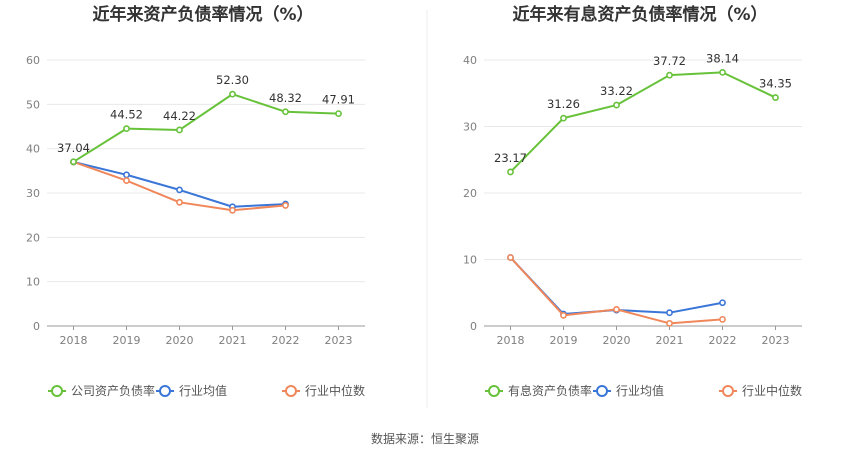  What do you see at coordinates (425, 438) in the screenshot?
I see `source-caption: 数据来源：恒生聚源` at bounding box center [425, 438].